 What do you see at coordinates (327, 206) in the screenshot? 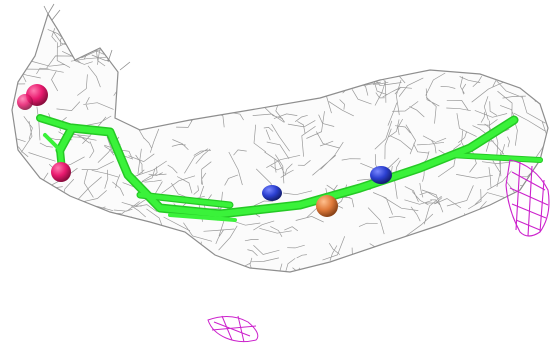
I see `sulfur-atom` at bounding box center [327, 206].